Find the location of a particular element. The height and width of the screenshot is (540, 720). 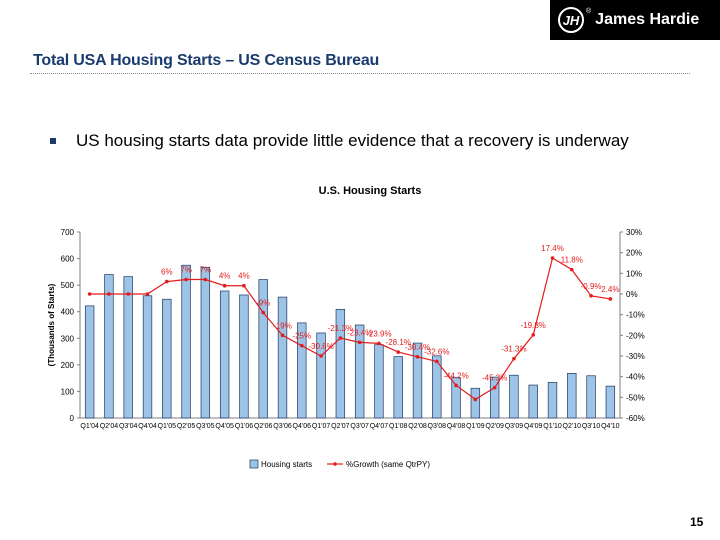

x-tick-label: Q4'10 is located at coordinates (610, 426).